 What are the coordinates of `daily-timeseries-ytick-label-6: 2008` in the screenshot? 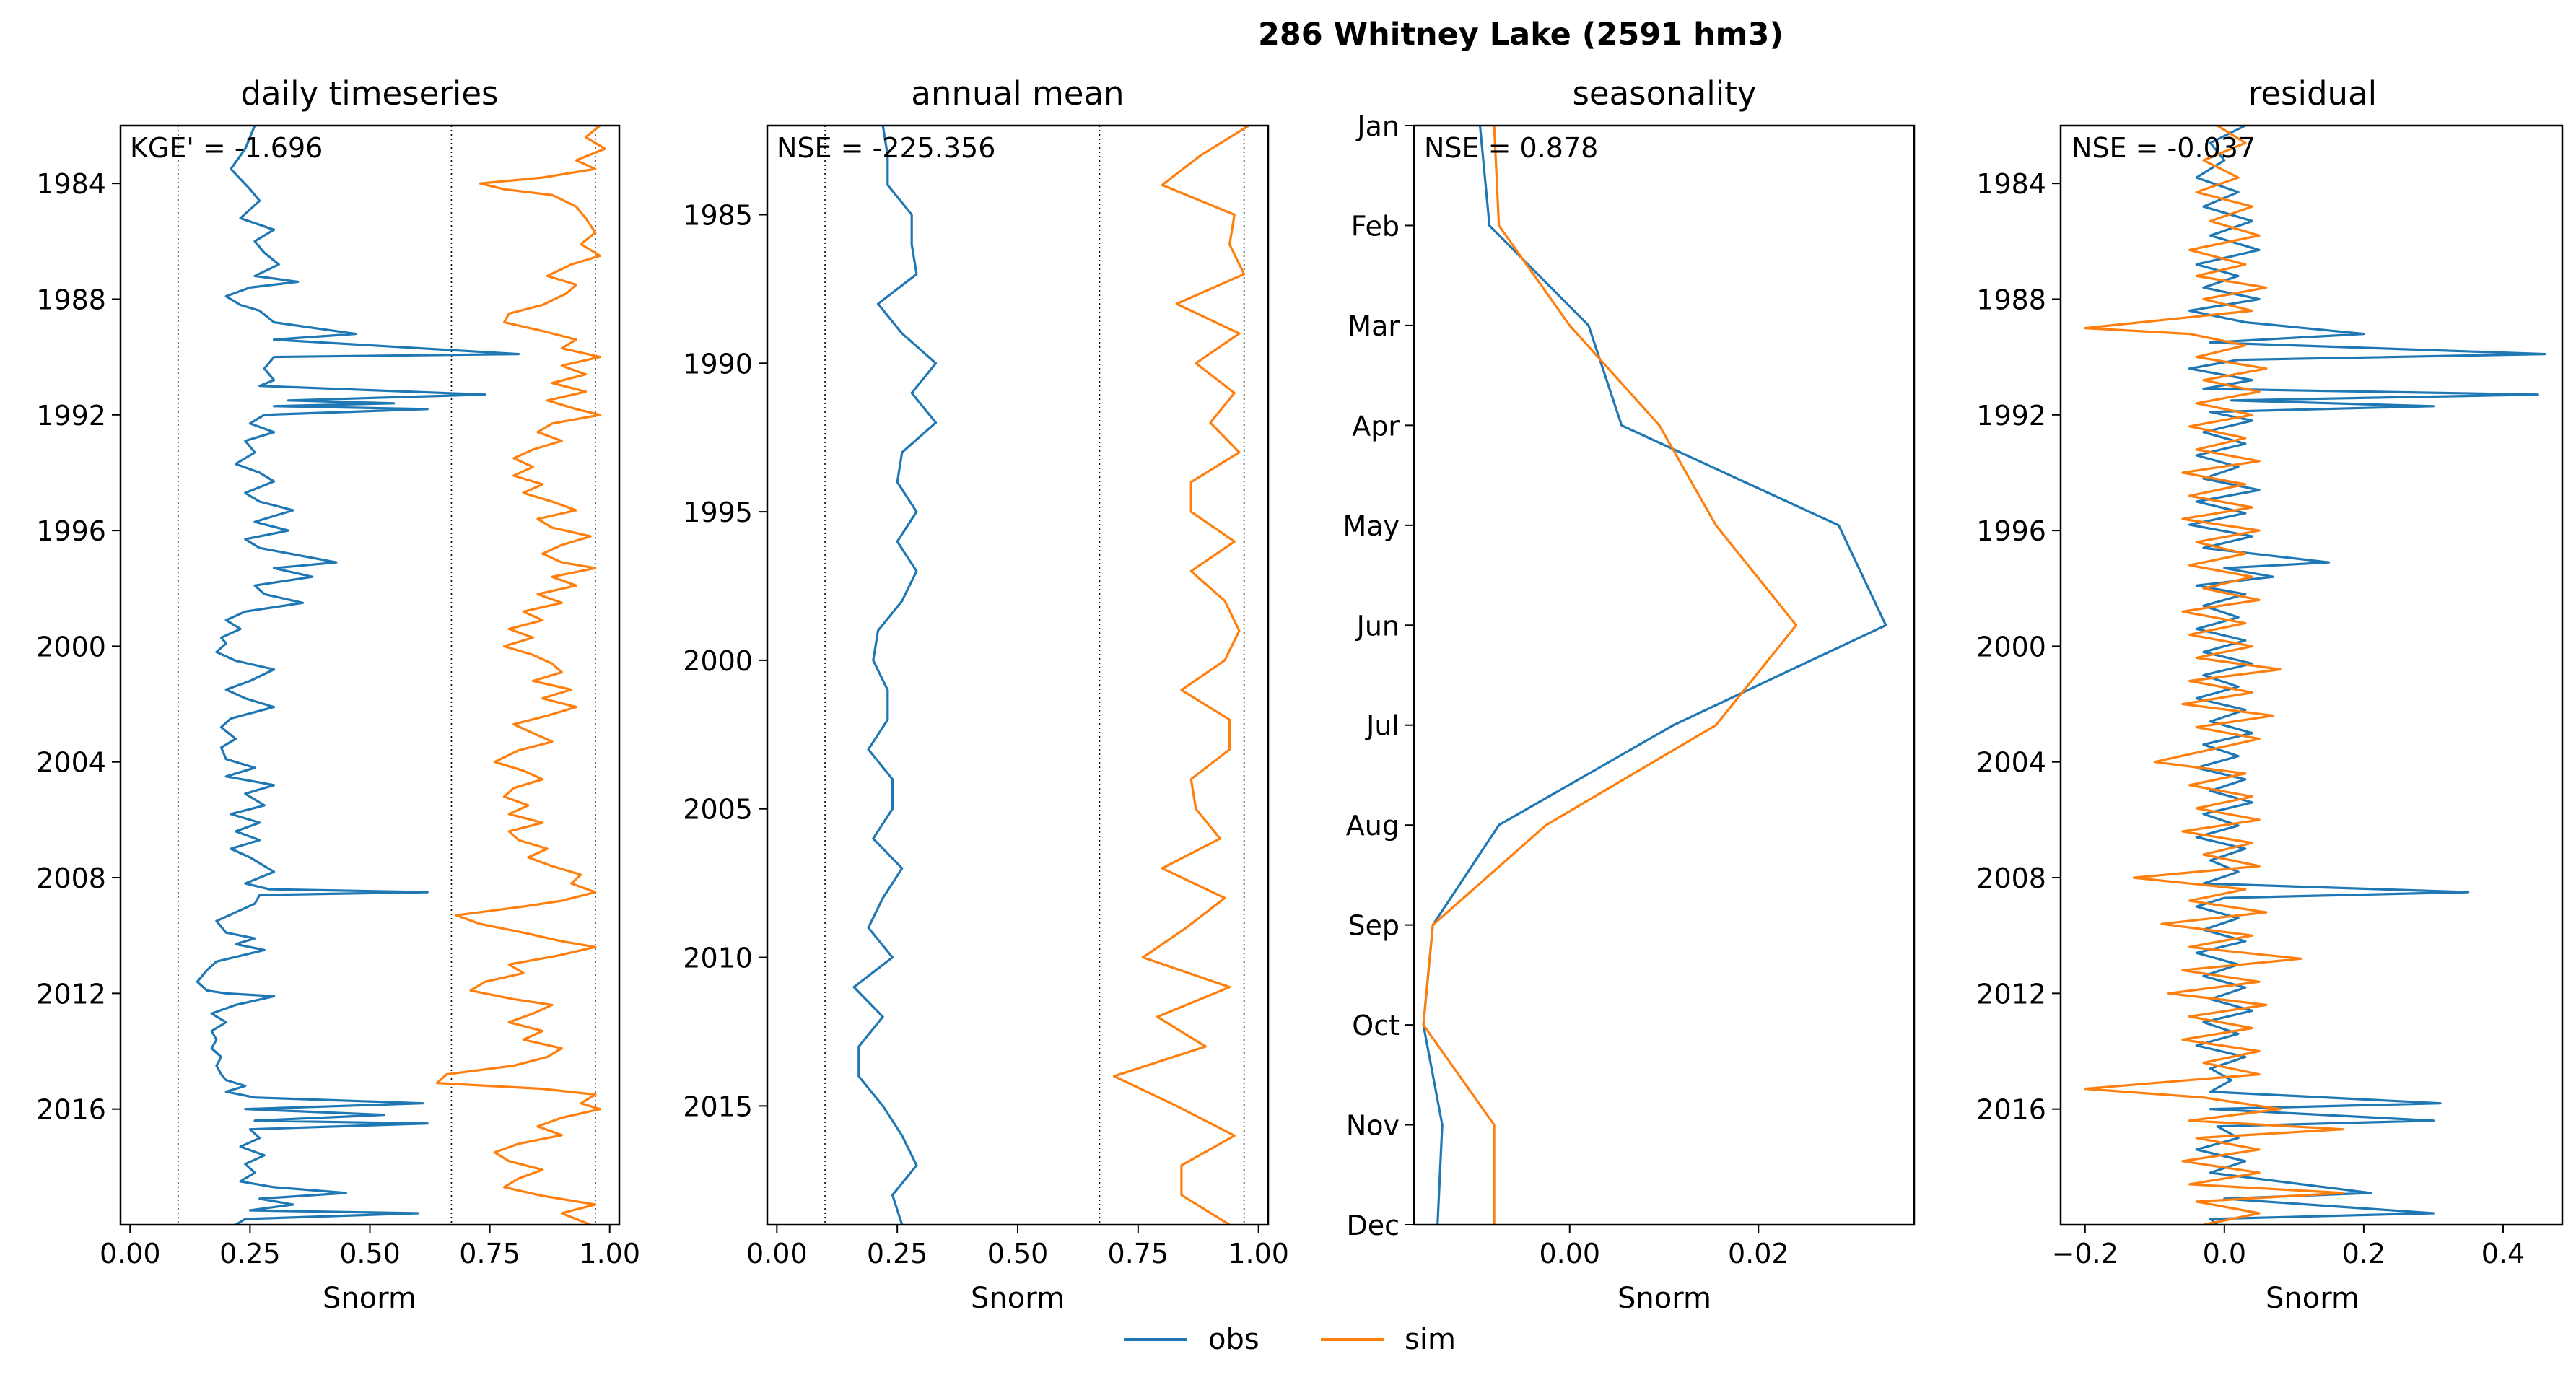 It's located at (71, 878).